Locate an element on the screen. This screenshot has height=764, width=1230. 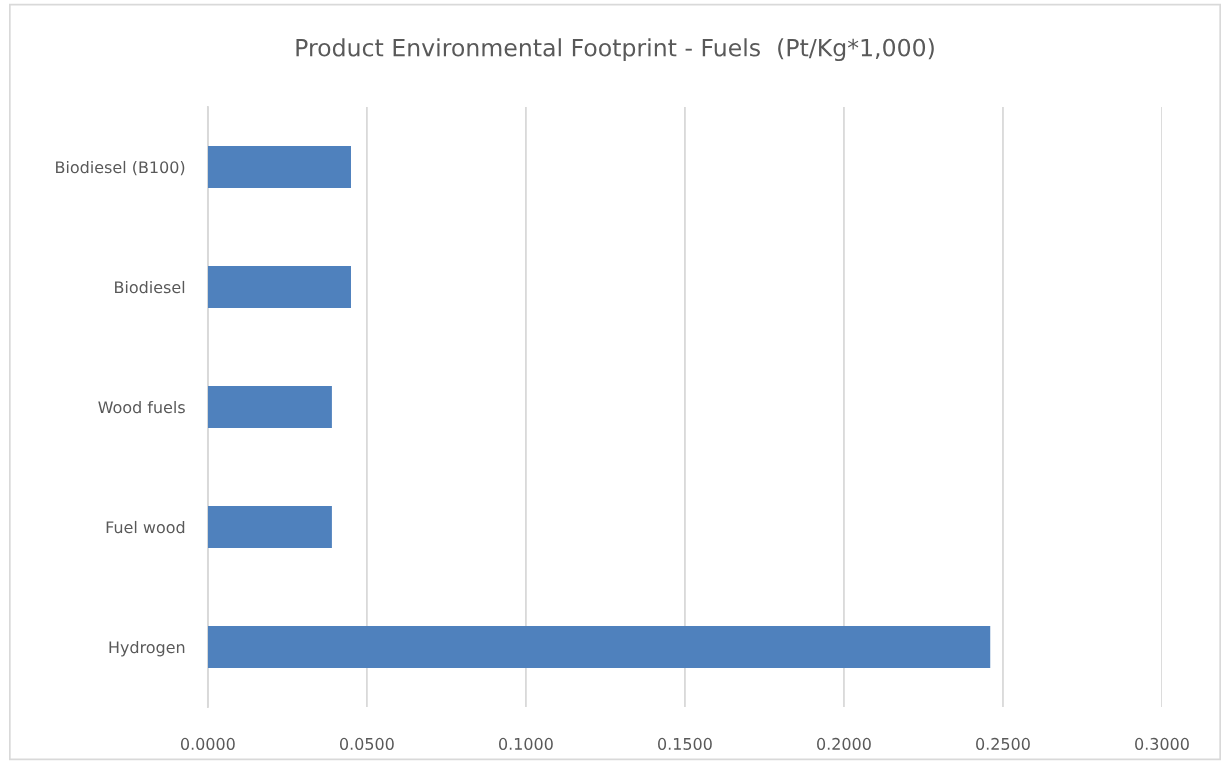
y-tick-label: Wood fuels is located at coordinates (141, 407).